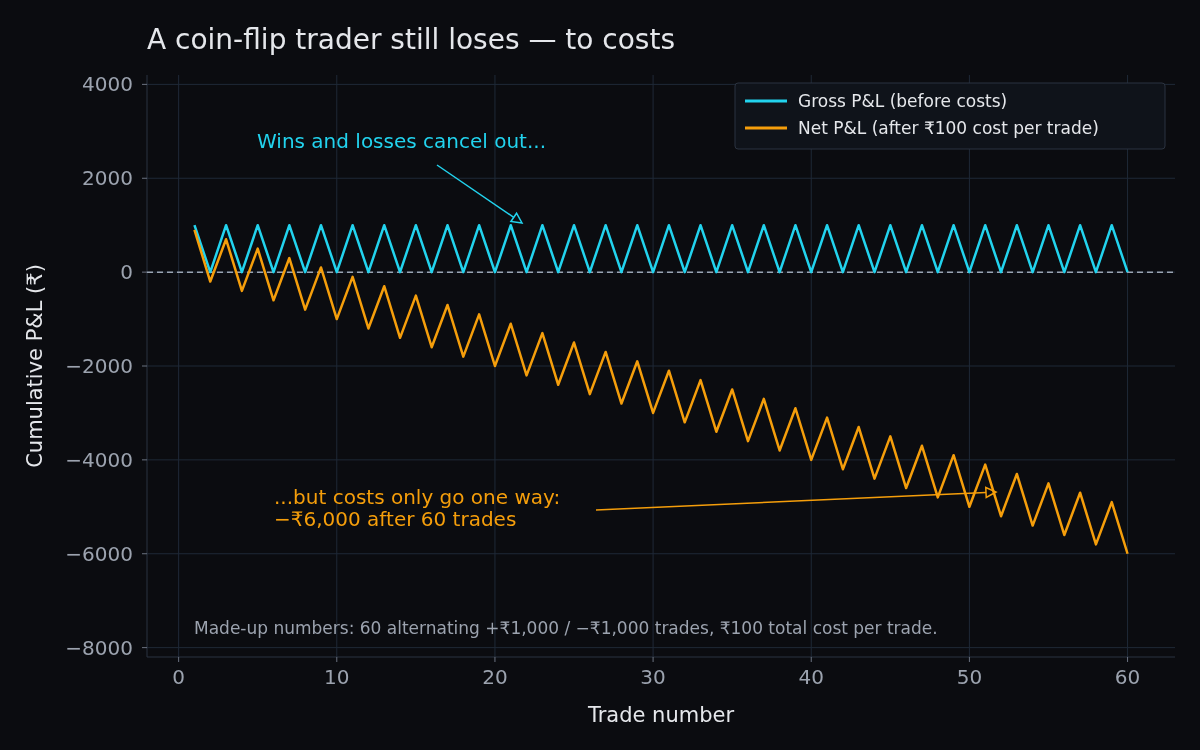 This screenshot has width=1200, height=750. Describe the element at coordinates (495, 677) in the screenshot. I see `x-tick-label: 20` at that location.